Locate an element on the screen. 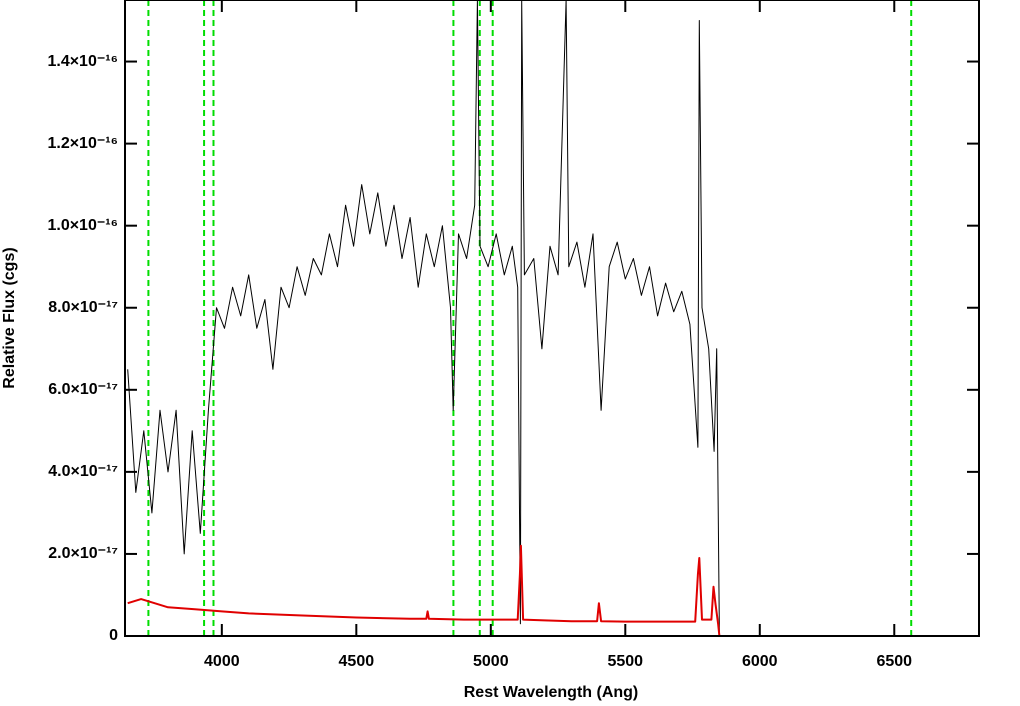 The width and height of the screenshot is (1020, 706). y-tick-label: 4.0×10⁻¹⁷ is located at coordinates (83, 471).